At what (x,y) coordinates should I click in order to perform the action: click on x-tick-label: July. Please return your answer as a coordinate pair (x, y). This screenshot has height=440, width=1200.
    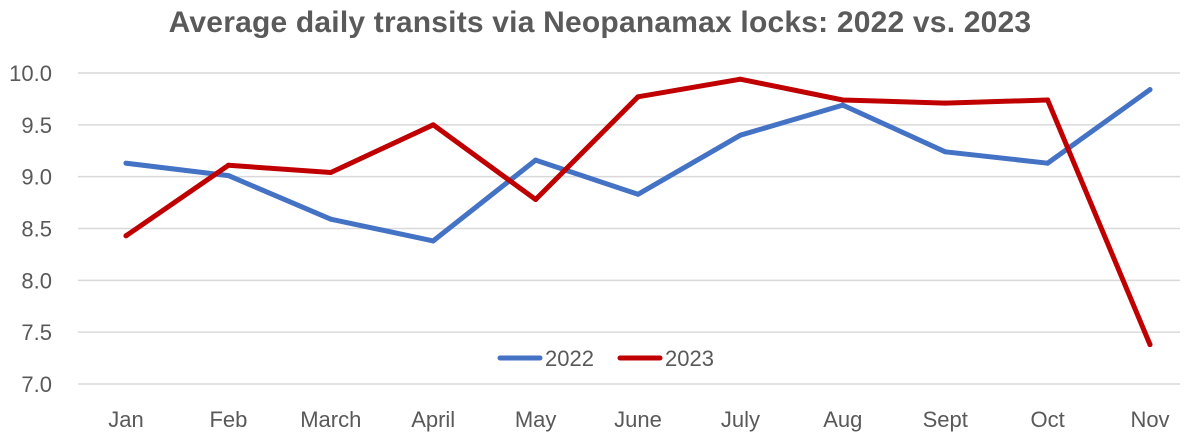
    Looking at the image, I should click on (740, 419).